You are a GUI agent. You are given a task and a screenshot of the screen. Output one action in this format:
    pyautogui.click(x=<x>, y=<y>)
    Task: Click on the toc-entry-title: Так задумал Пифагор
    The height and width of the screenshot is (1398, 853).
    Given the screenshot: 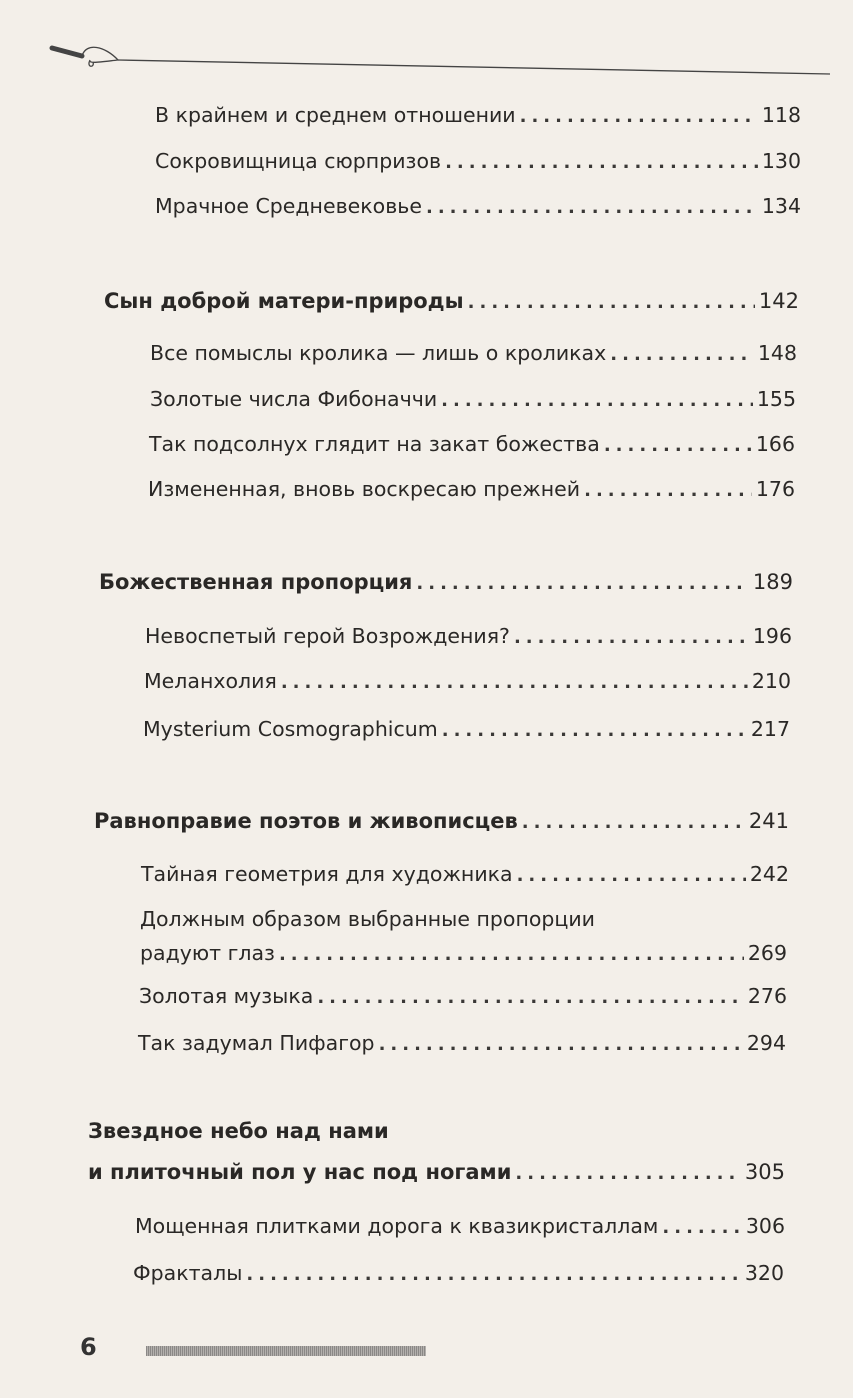 What is the action you would take?
    pyautogui.click(x=256, y=1043)
    